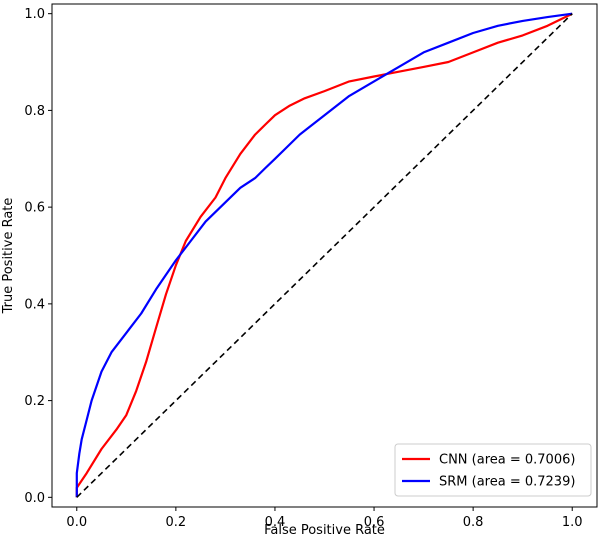 This screenshot has width=601, height=539. What do you see at coordinates (176, 522) in the screenshot?
I see `x-tick-label: 0.2` at bounding box center [176, 522].